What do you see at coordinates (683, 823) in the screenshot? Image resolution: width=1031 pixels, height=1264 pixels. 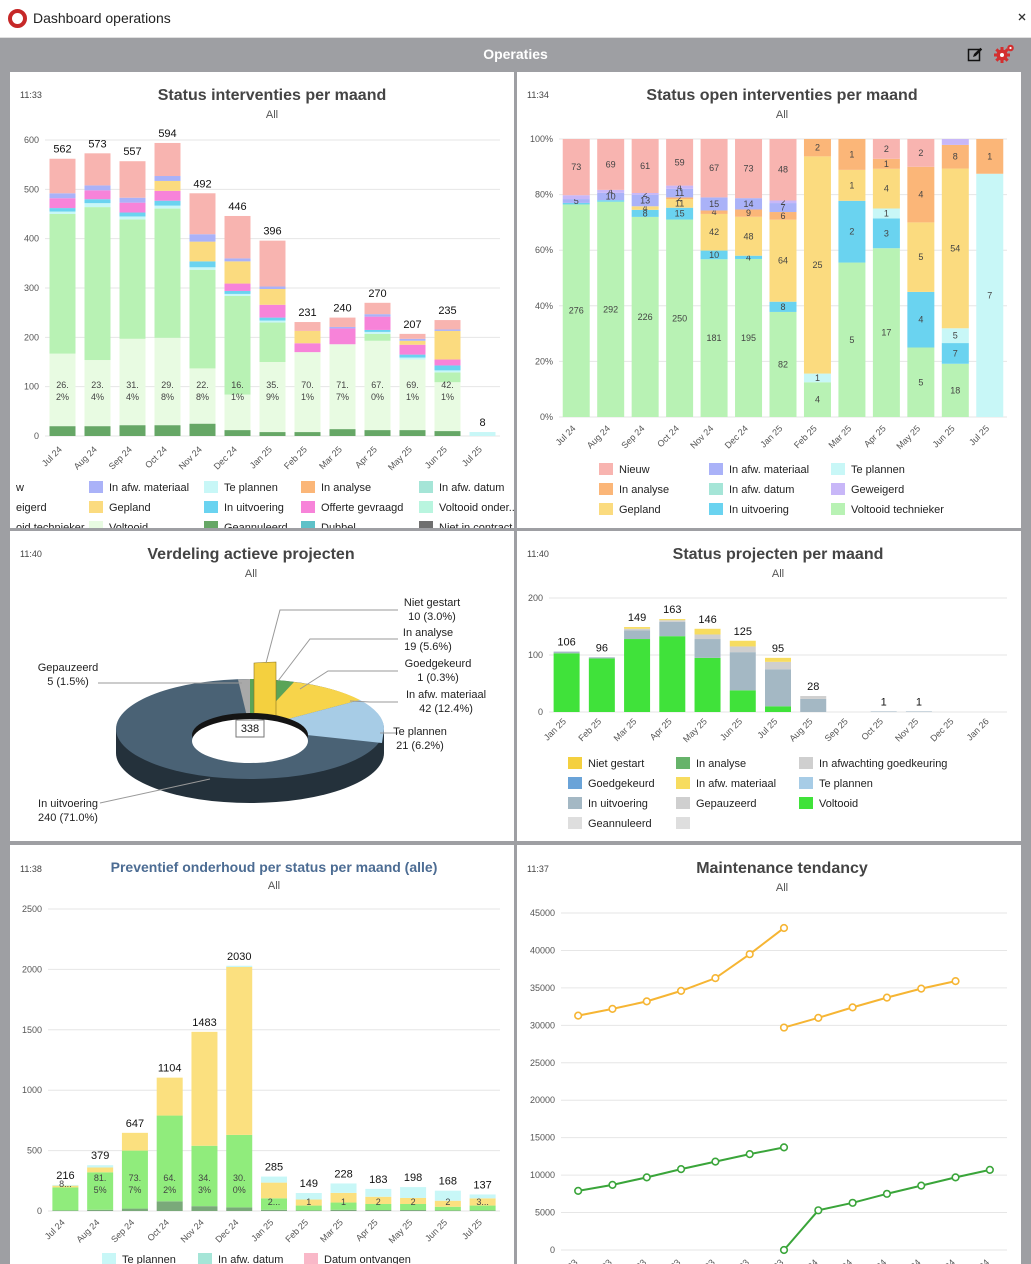 I see `legend-swatch-blank` at bounding box center [683, 823].